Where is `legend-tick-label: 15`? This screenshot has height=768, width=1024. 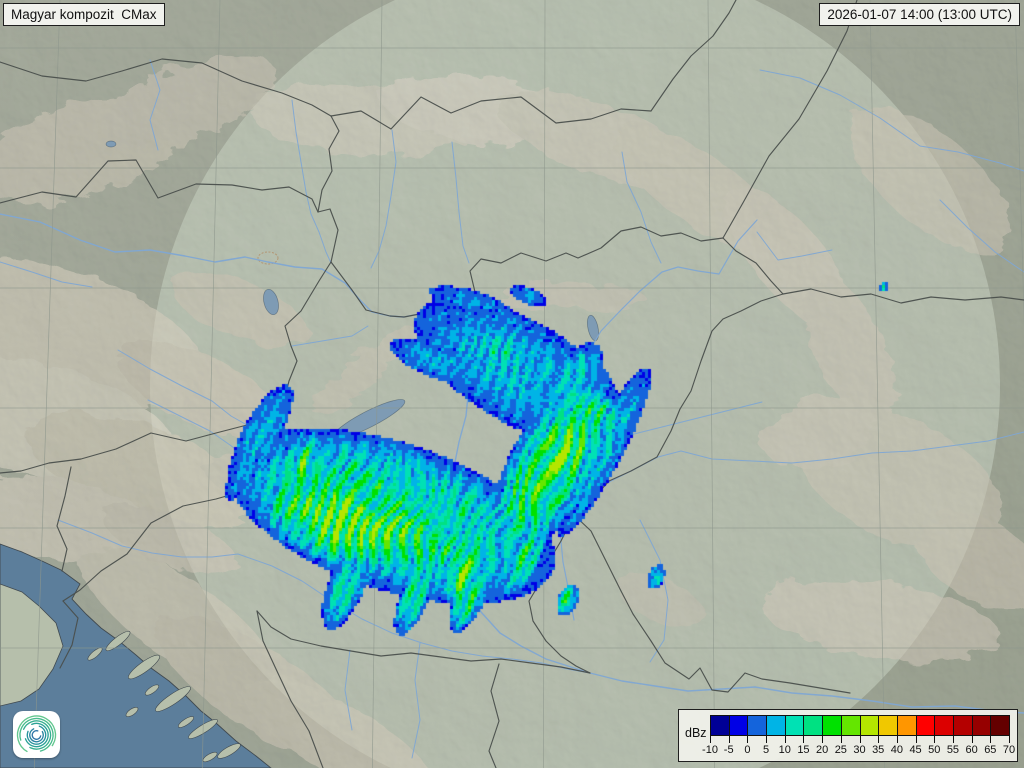 legend-tick-label: 15 is located at coordinates (803, 750).